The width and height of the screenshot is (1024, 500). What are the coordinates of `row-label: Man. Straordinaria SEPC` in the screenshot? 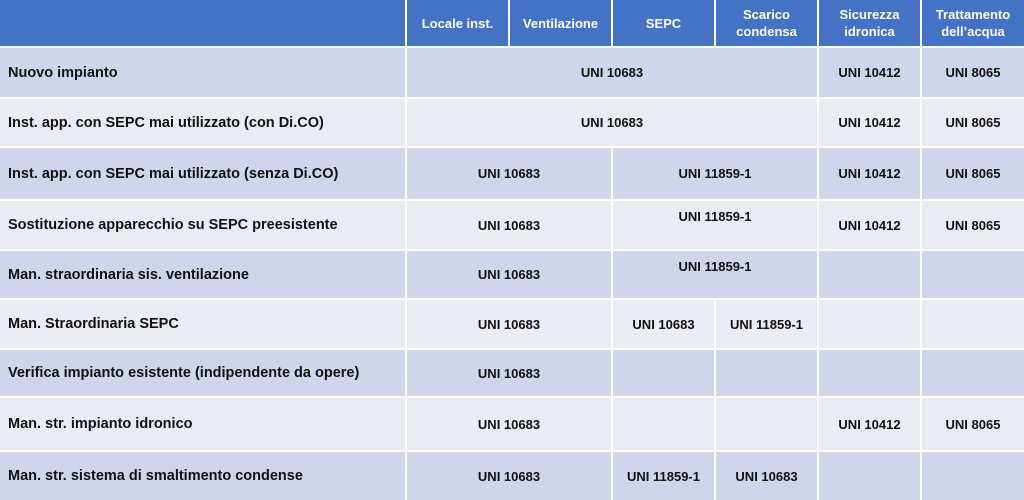 It's located at (202, 324).